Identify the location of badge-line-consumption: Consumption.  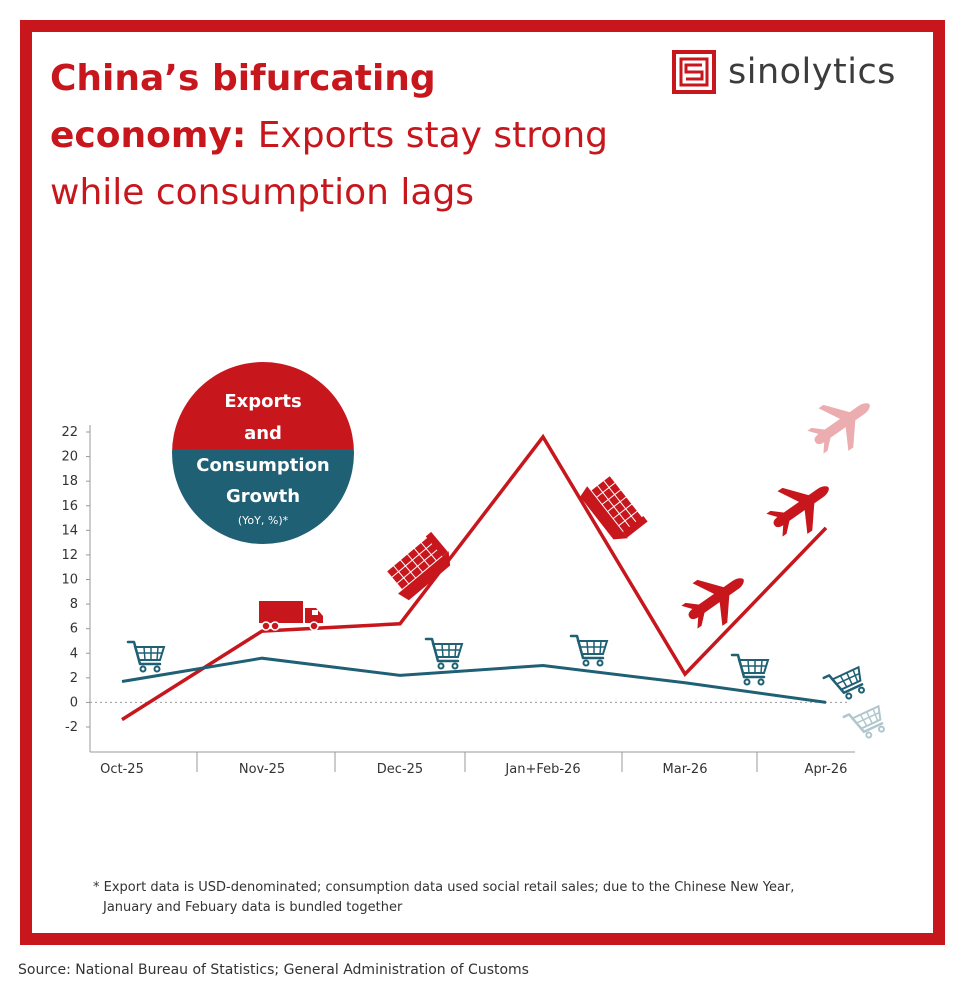
(263, 465).